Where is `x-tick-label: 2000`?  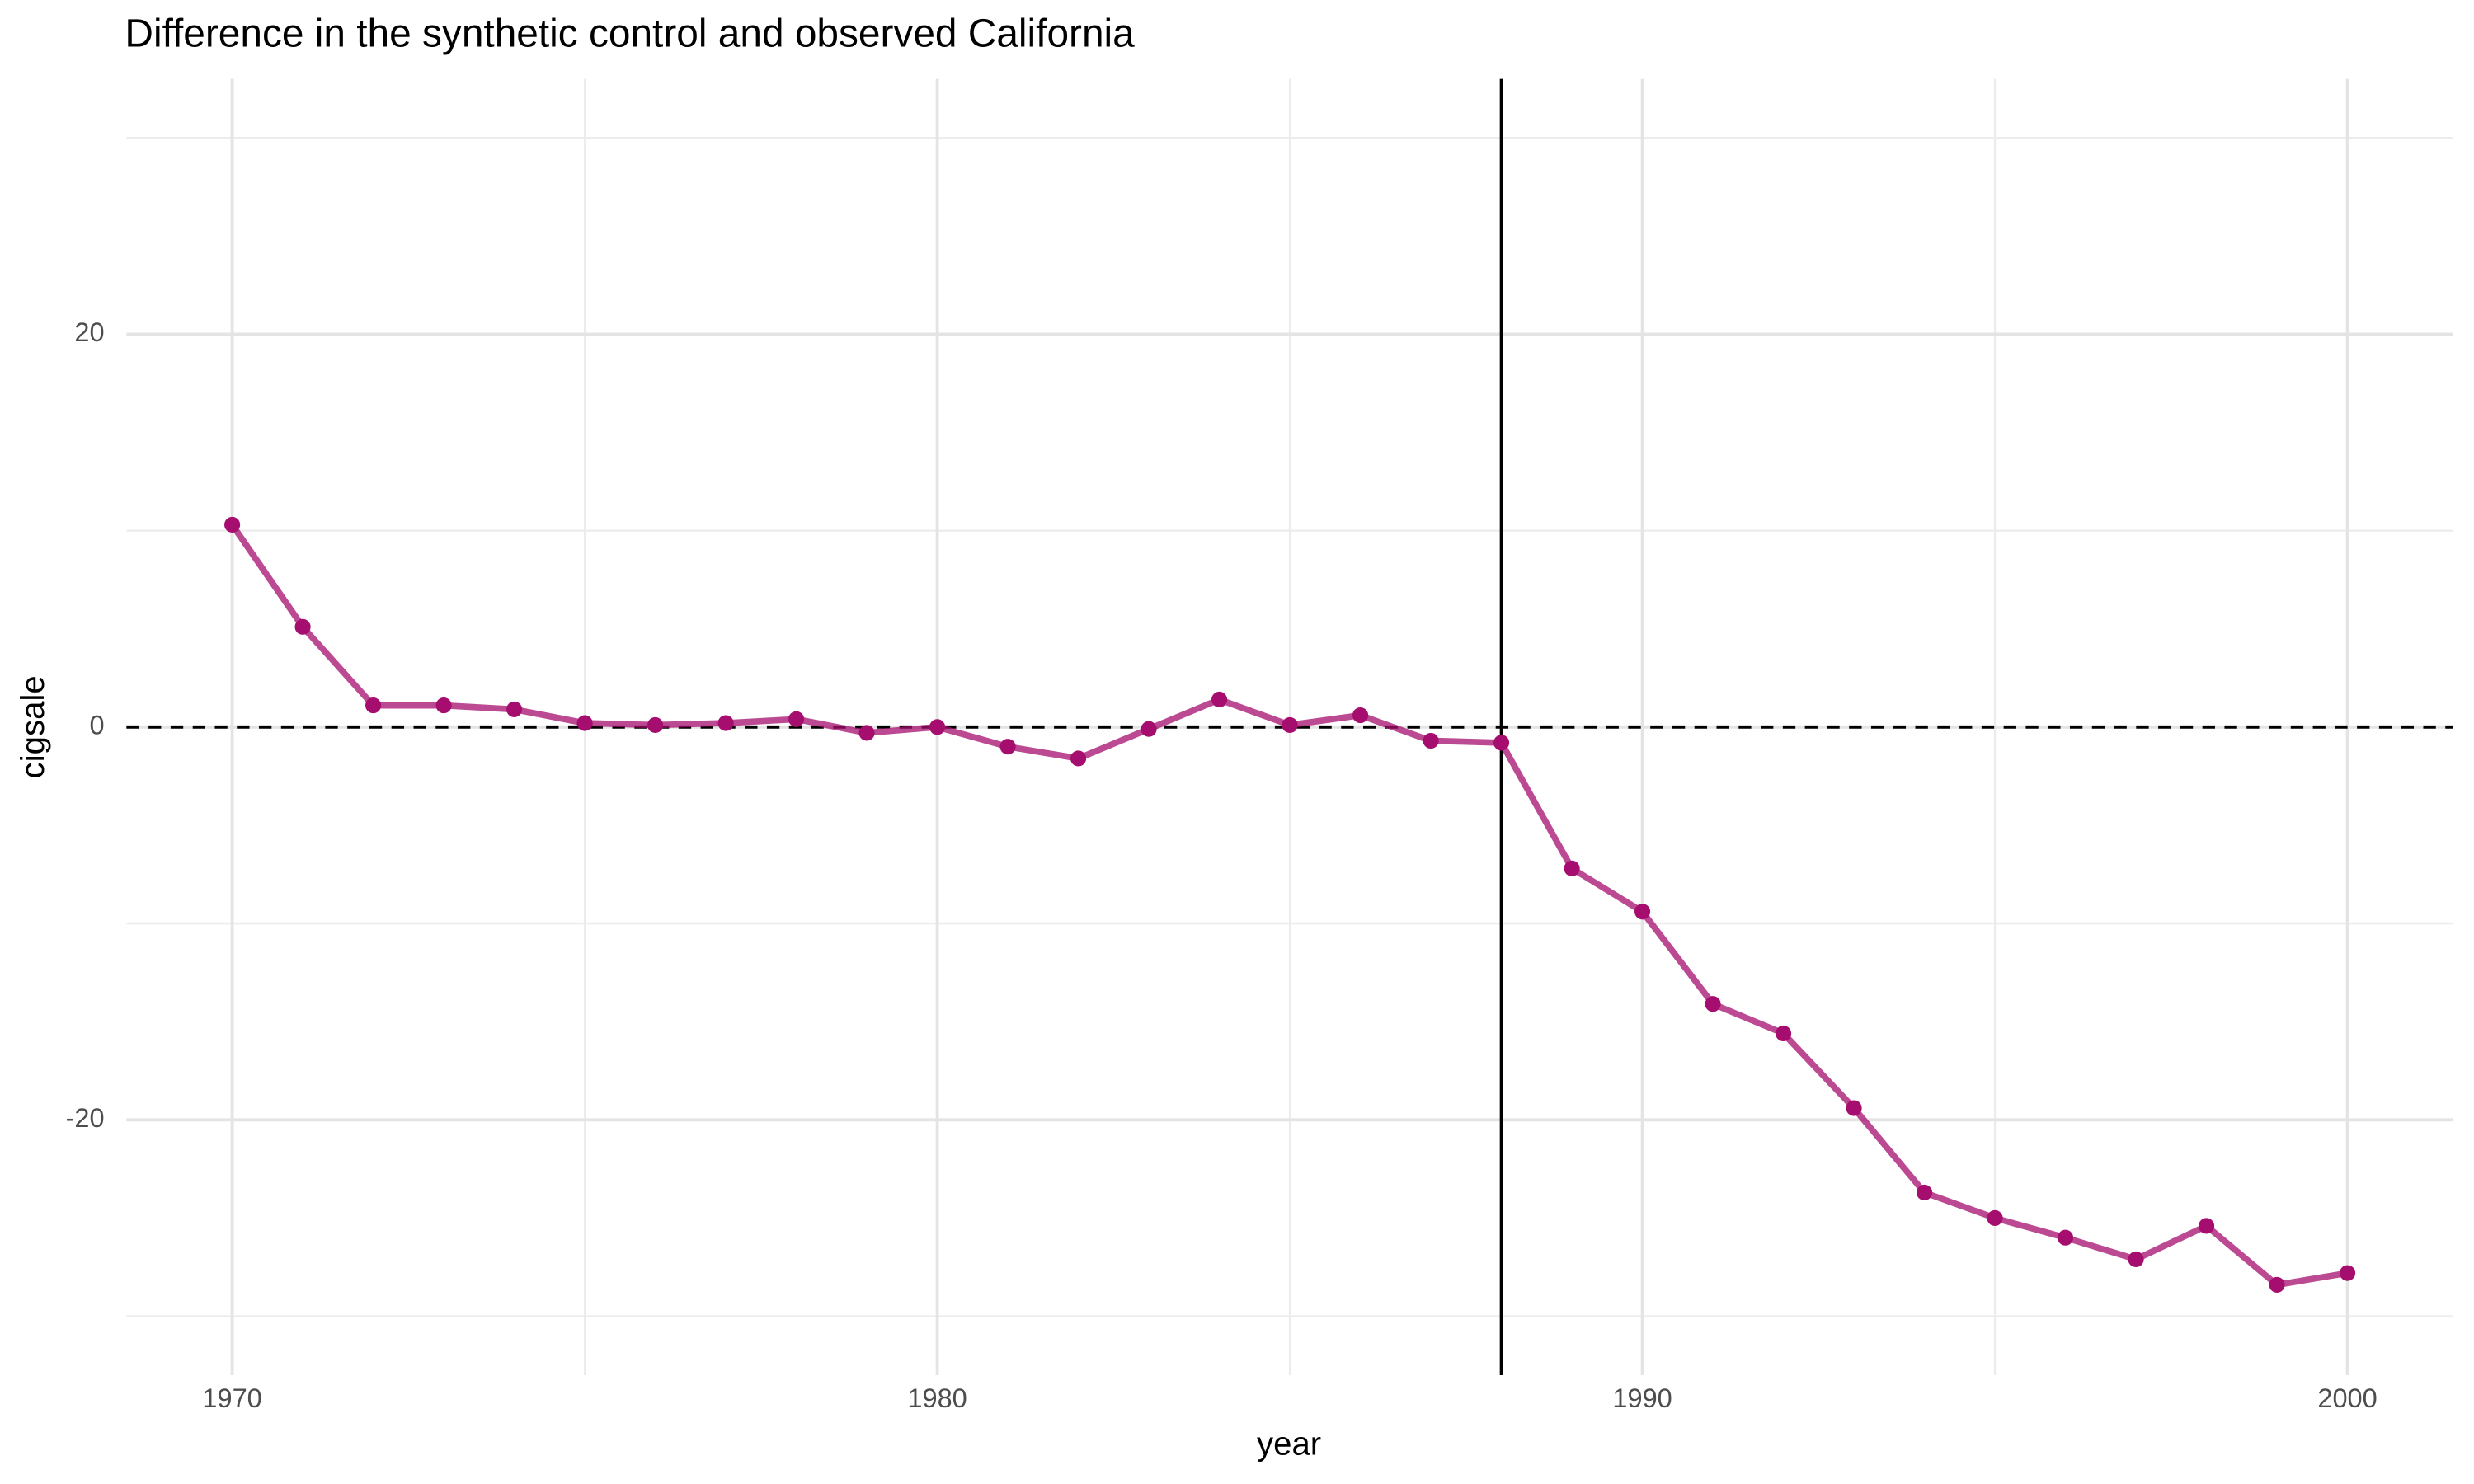
x-tick-label: 2000 is located at coordinates (2347, 1398).